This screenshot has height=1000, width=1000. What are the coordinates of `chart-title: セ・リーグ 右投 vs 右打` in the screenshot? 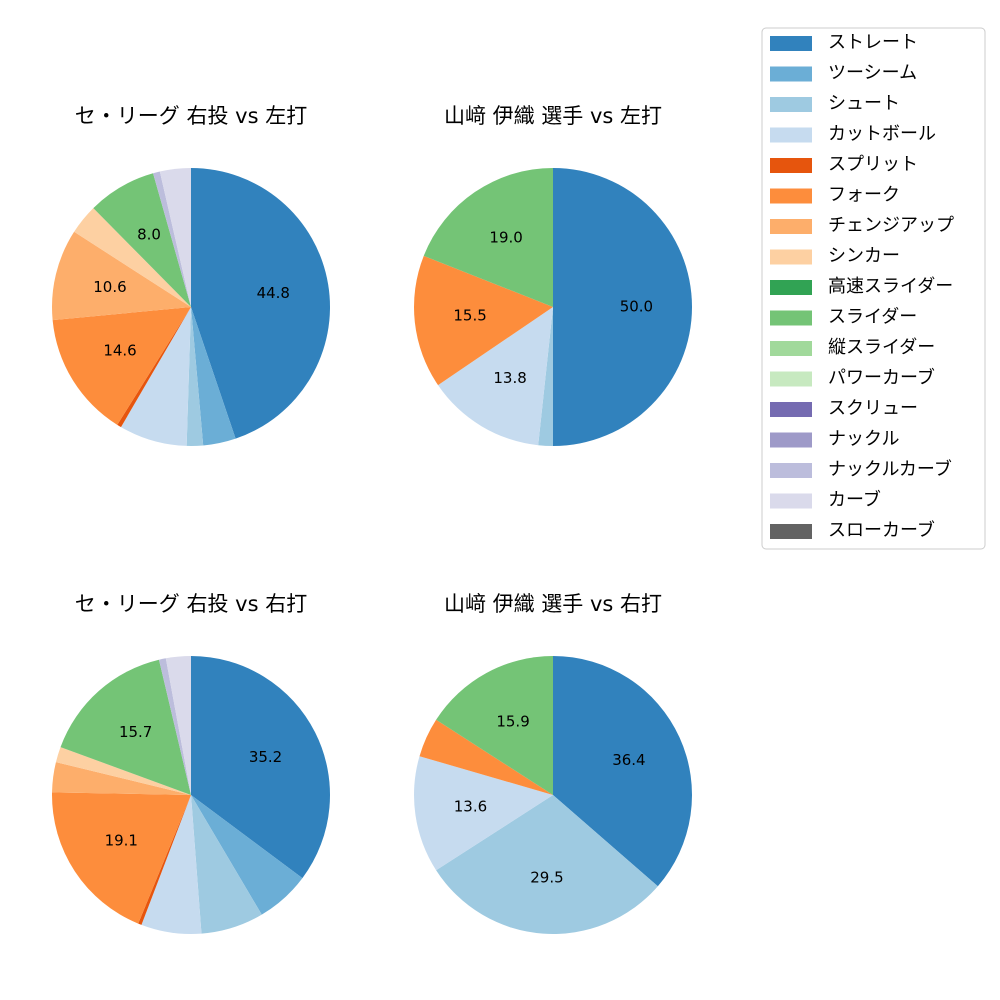 It's located at (191, 604).